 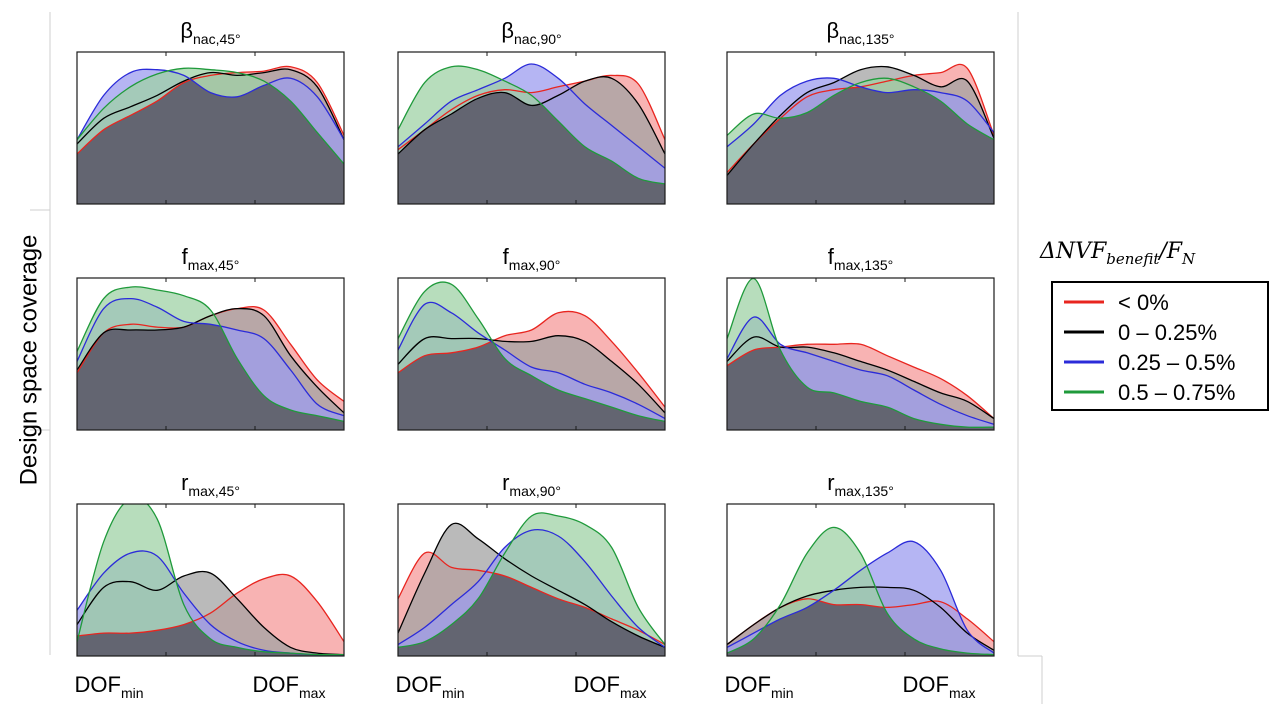 I want to click on panel-9: rmax,135°, so click(x=860, y=563).